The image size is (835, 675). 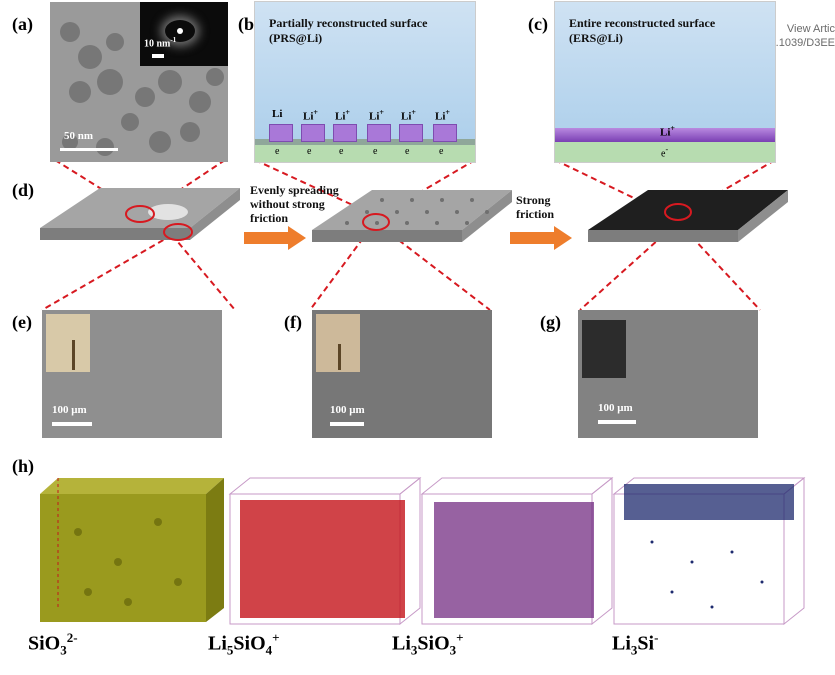 I want to click on species-label-li5sio4: Li5SiO4+, so click(x=244, y=644).